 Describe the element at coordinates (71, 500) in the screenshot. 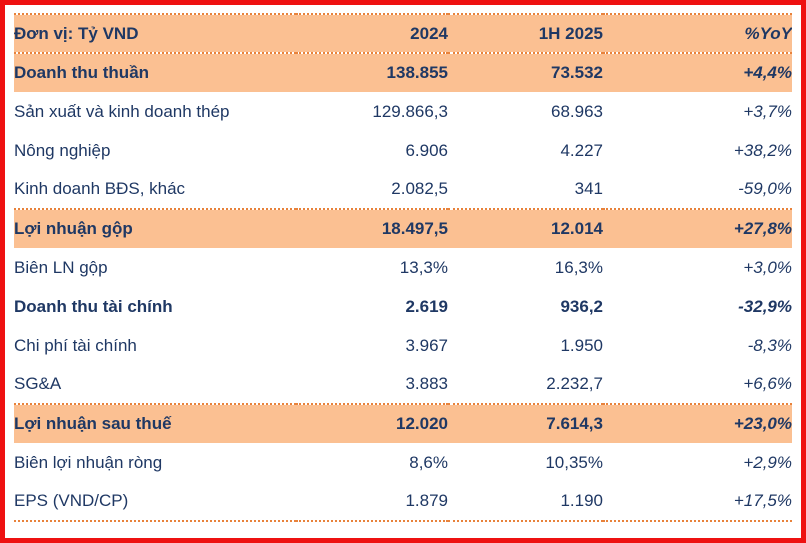

I see `row-label: EPS (VND/CP)` at that location.